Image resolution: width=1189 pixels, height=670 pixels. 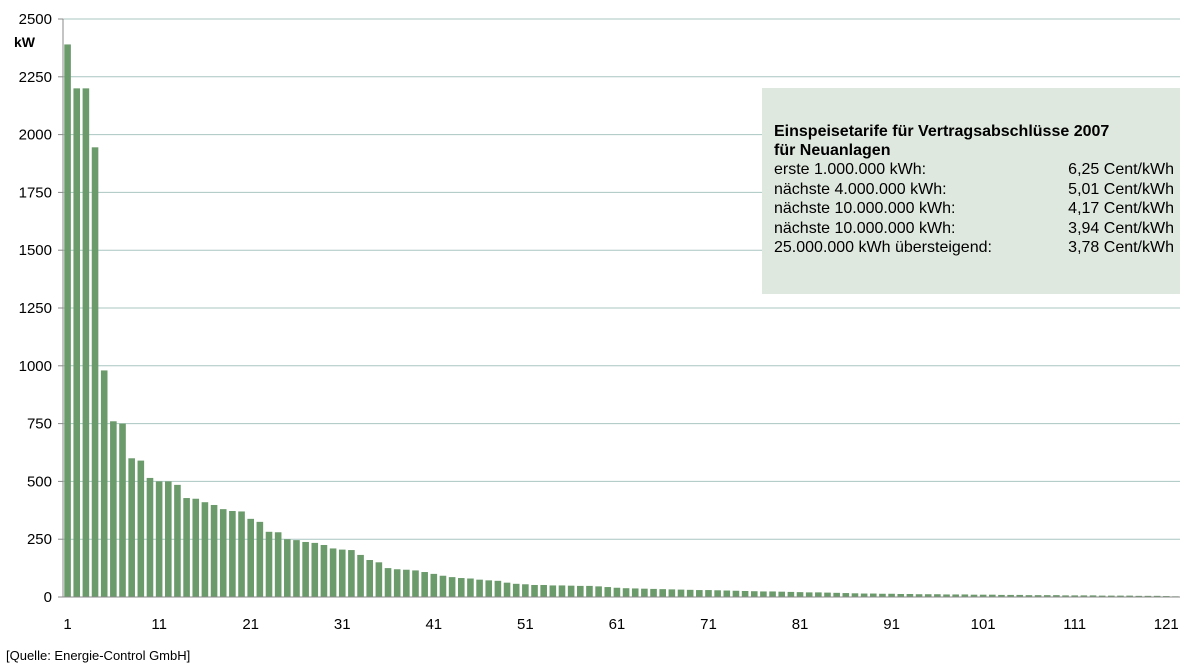 What do you see at coordinates (35, 77) in the screenshot?
I see `y-tick-label: 2250` at bounding box center [35, 77].